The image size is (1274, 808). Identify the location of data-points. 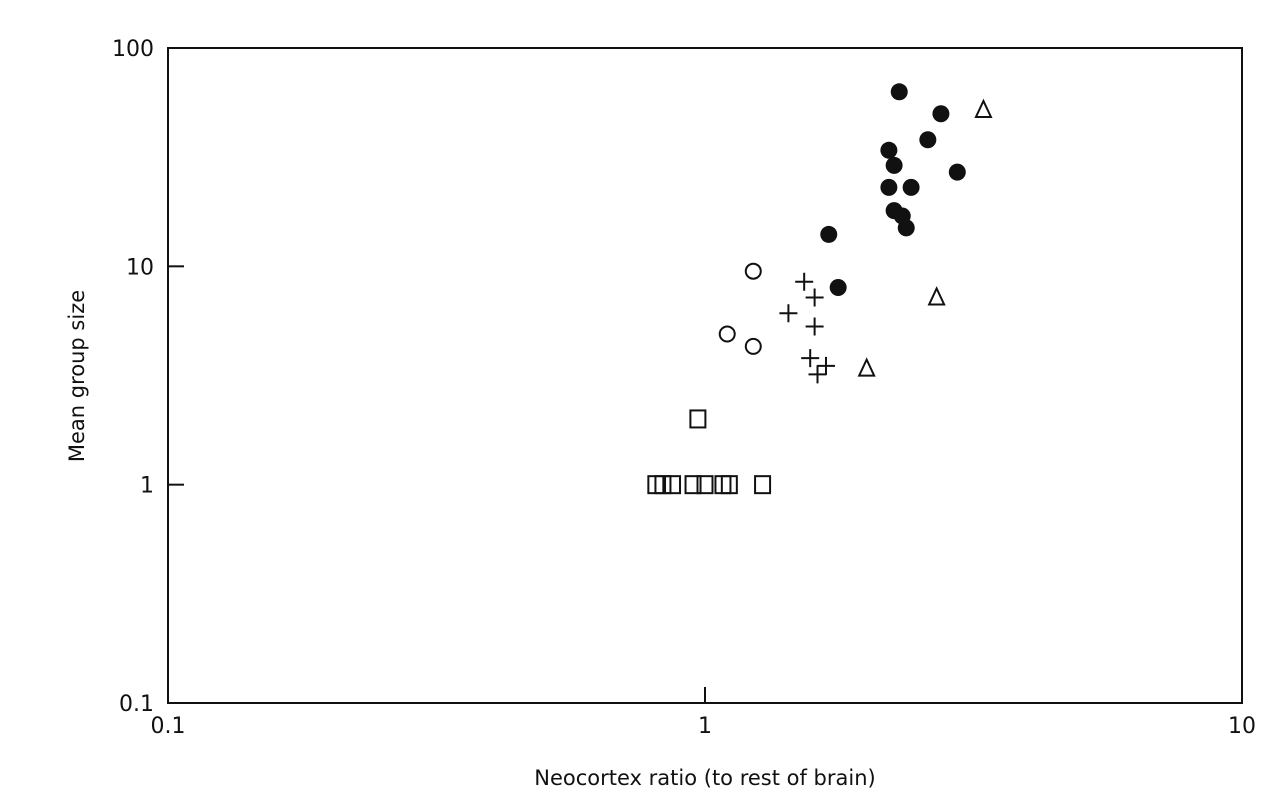
(820, 289).